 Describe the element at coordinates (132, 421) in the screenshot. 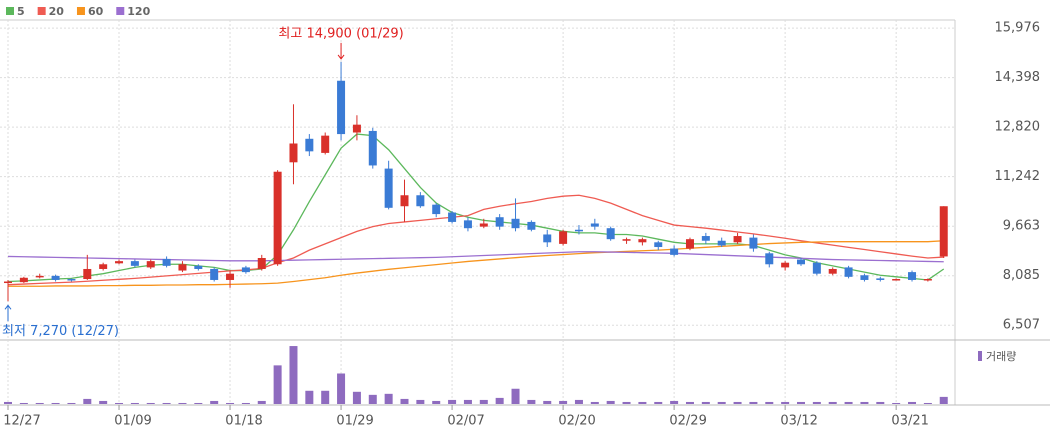

I see `x-tick-label: 01/09` at that location.